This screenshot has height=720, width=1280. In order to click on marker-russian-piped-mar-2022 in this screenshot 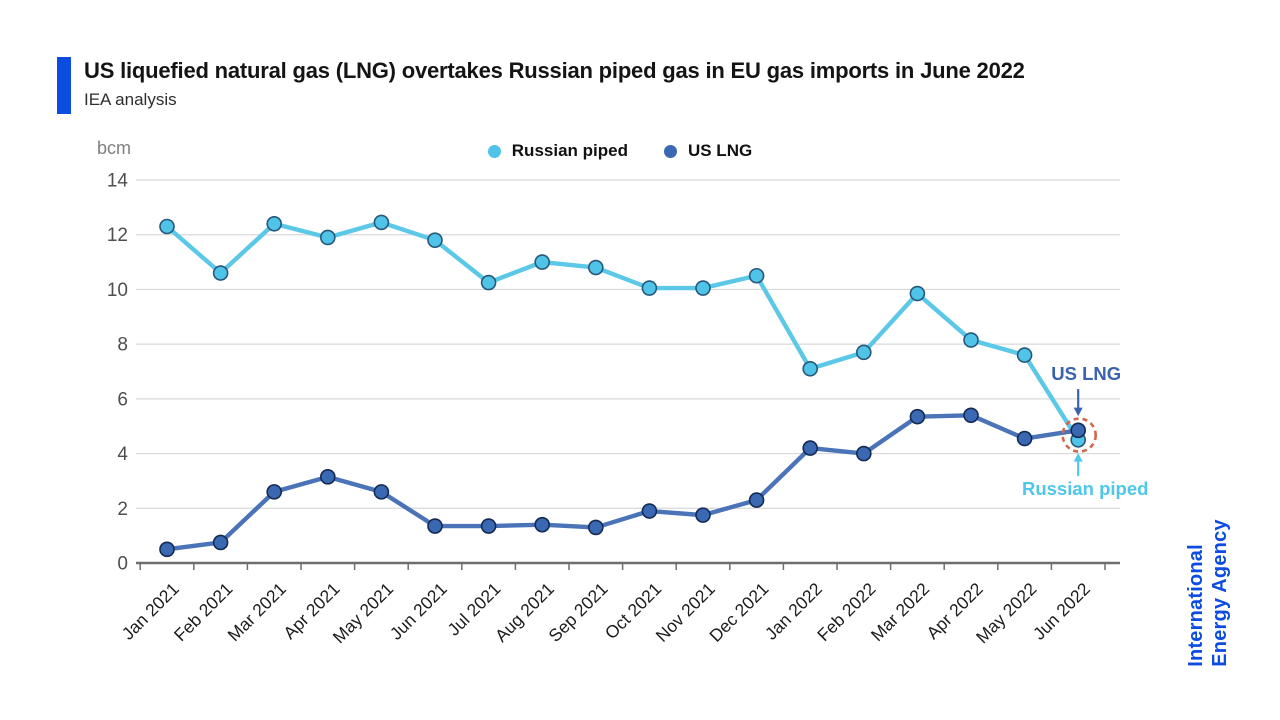, I will do `click(917, 293)`.